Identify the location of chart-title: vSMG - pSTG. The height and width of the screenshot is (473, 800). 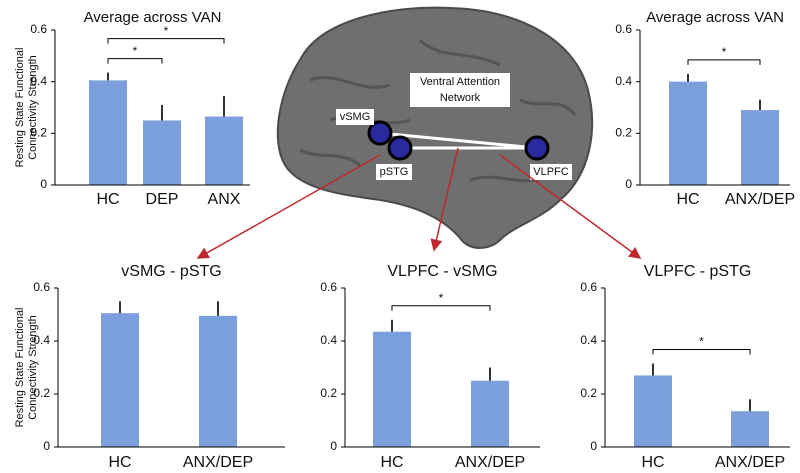
(171, 271).